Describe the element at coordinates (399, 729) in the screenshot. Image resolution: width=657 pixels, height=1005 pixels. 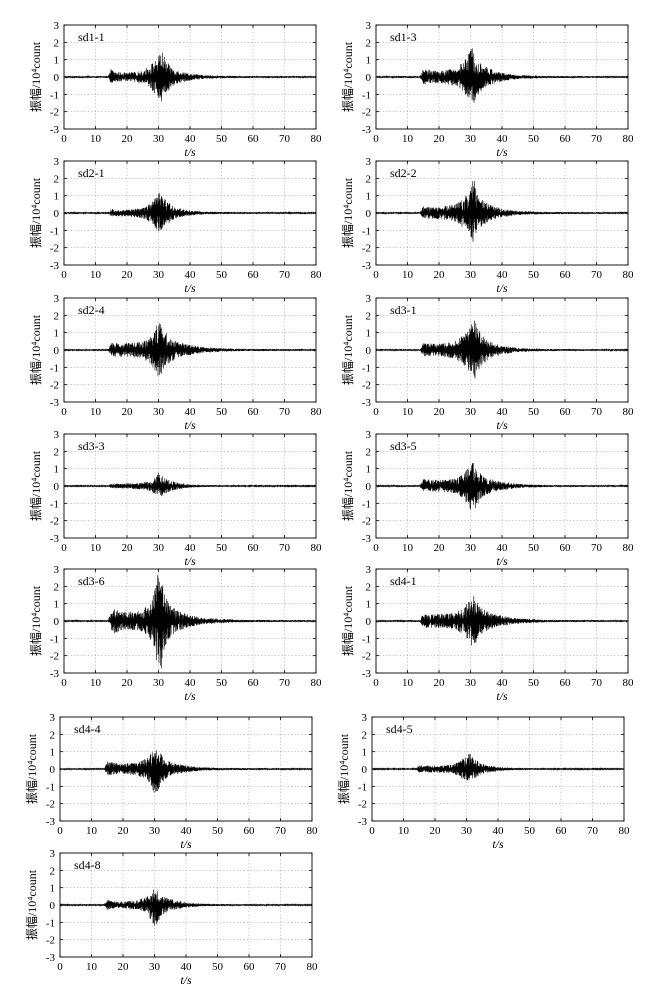
I see `panel-label: sd4-5` at that location.